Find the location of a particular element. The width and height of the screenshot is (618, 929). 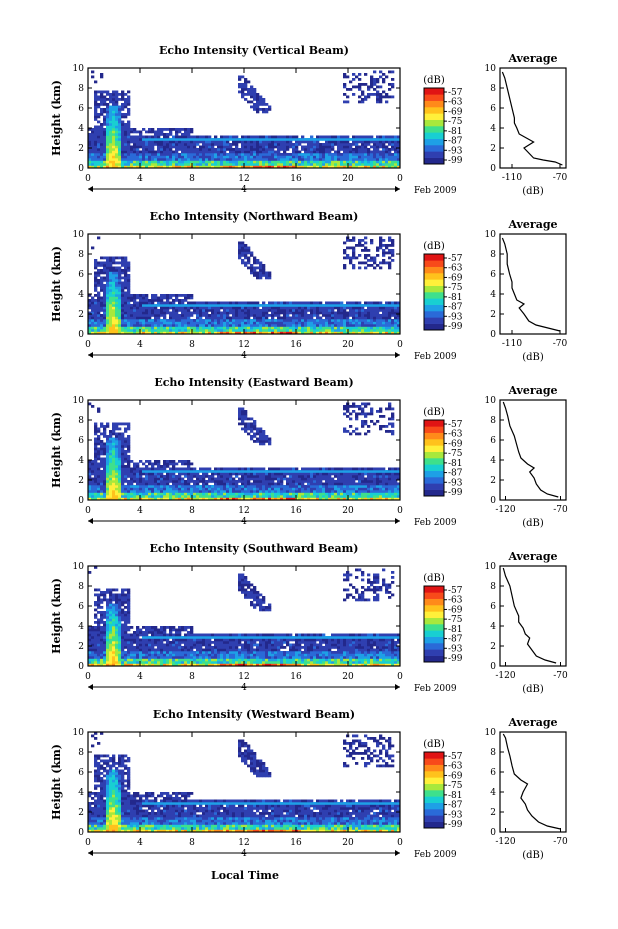

x-tick-label: 16 is located at coordinates (296, 179).